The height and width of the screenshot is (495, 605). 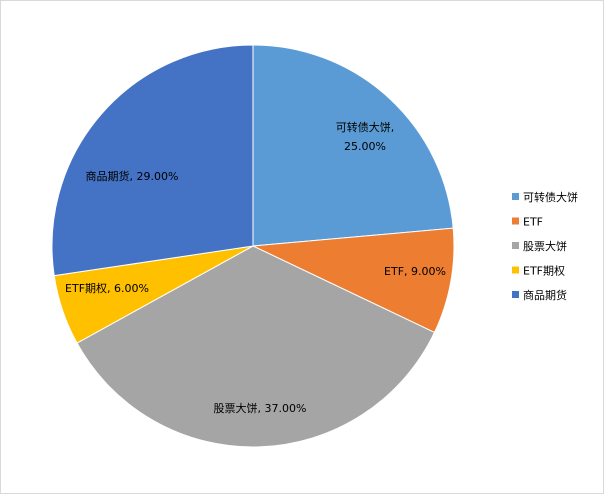 I want to click on legend-label: ETF期权, so click(x=544, y=271).